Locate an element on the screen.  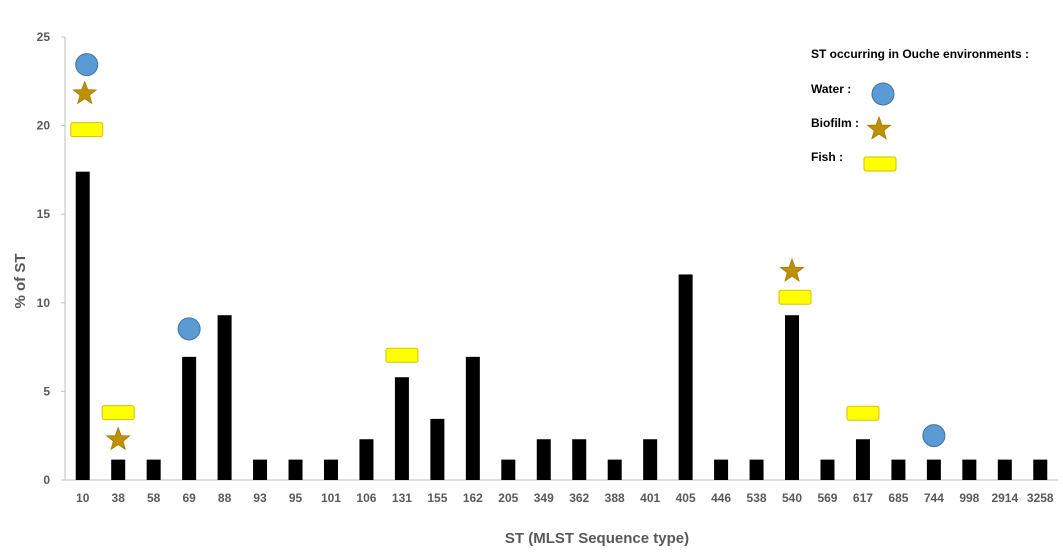
y-tick-label: 15 is located at coordinates (44, 214).